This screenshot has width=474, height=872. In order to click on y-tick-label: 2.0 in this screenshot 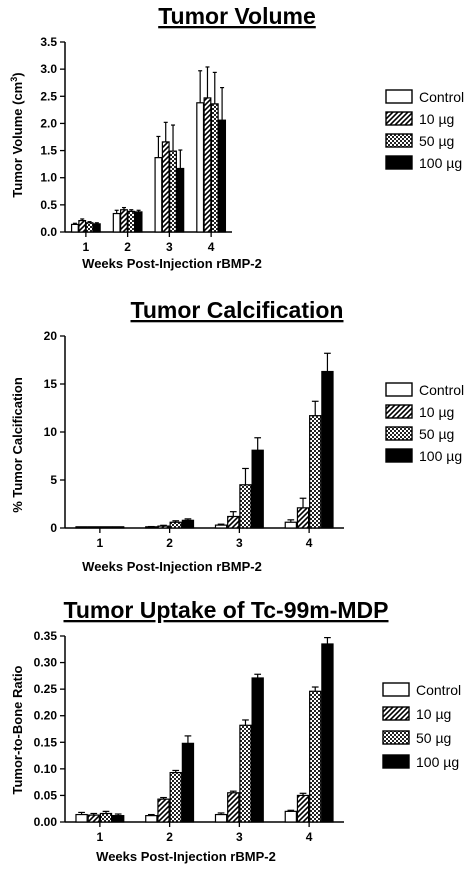, I will do `click(48, 123)`.